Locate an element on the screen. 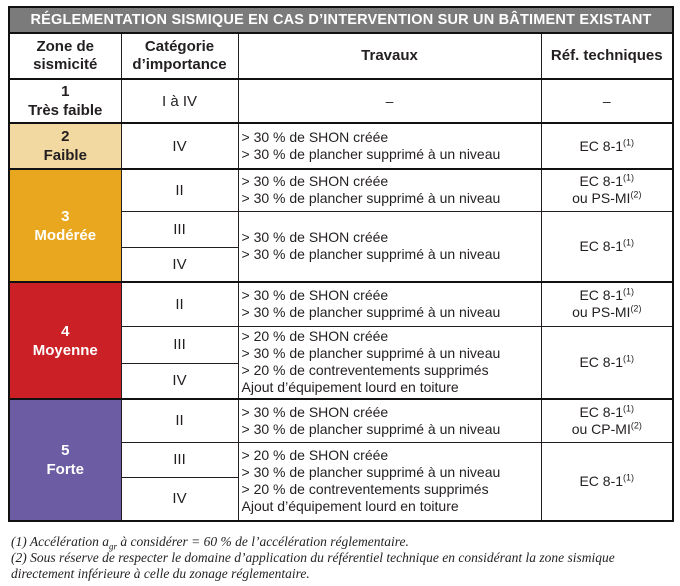  zone-cell-5: 5 Forte is located at coordinates (65, 460).